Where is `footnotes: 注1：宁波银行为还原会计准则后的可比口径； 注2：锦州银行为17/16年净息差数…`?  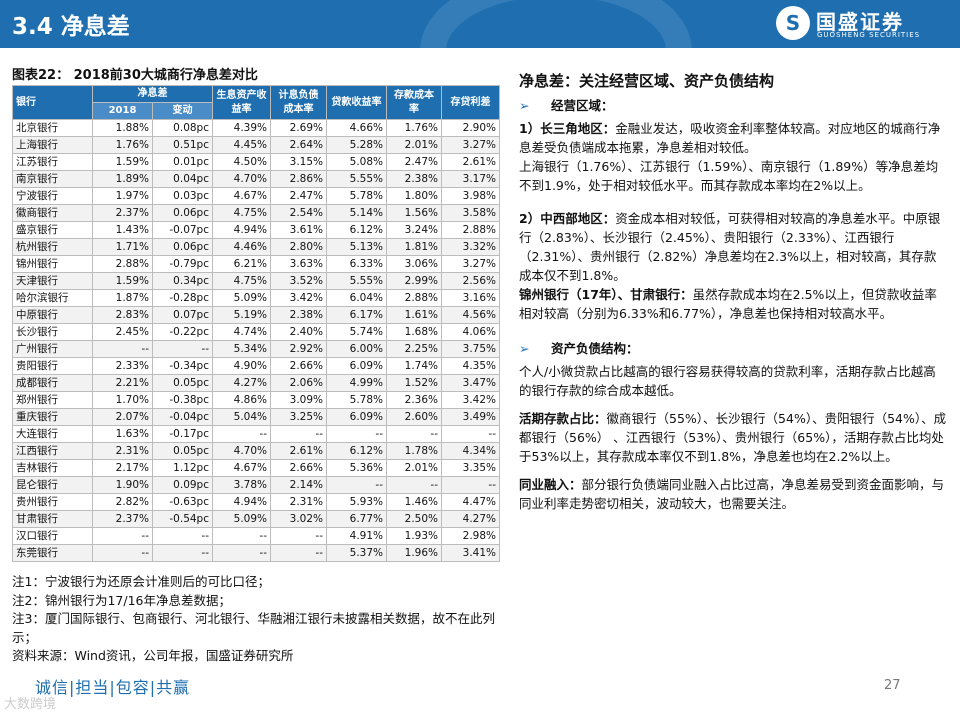 footnotes: 注1：宁波银行为还原会计准则后的可比口径； 注2：锦州银行为17/16年净息差数… is located at coordinates (257, 619).